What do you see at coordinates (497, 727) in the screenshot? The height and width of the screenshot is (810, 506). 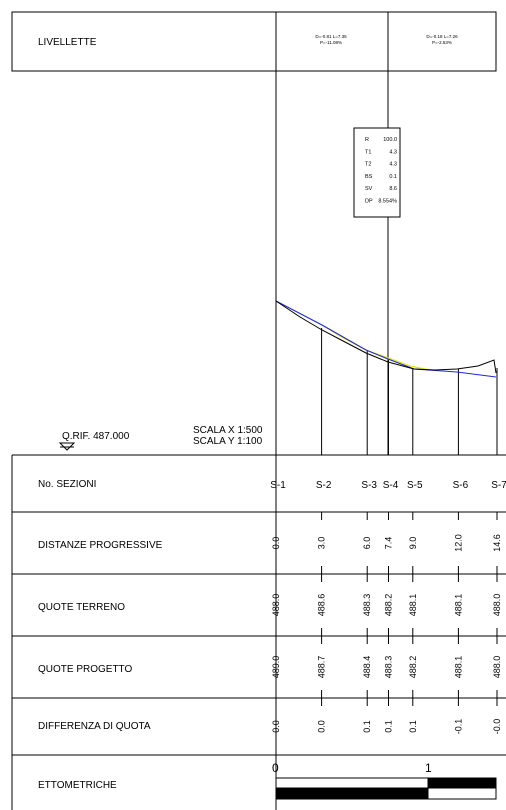 I see `table-cell-value: -0.0` at bounding box center [497, 727].